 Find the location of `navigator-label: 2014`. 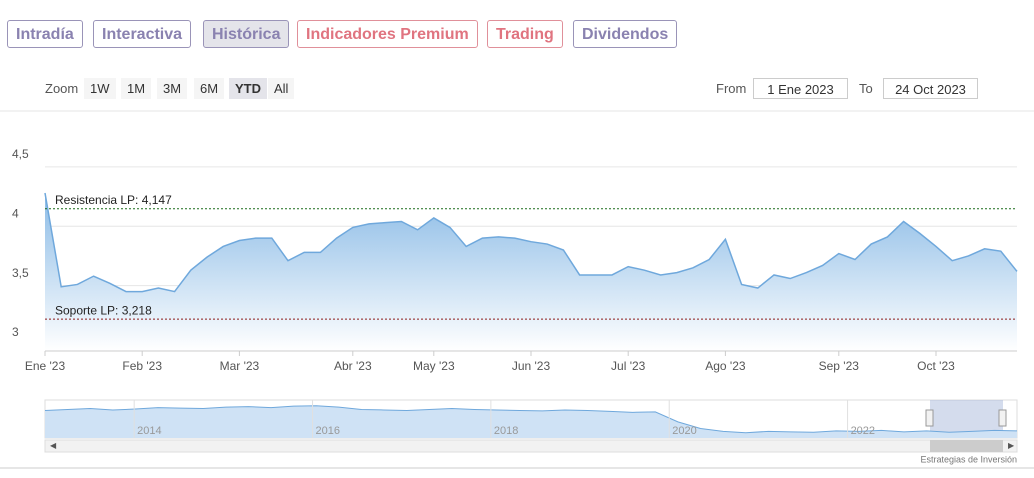

navigator-label: 2014 is located at coordinates (149, 431).